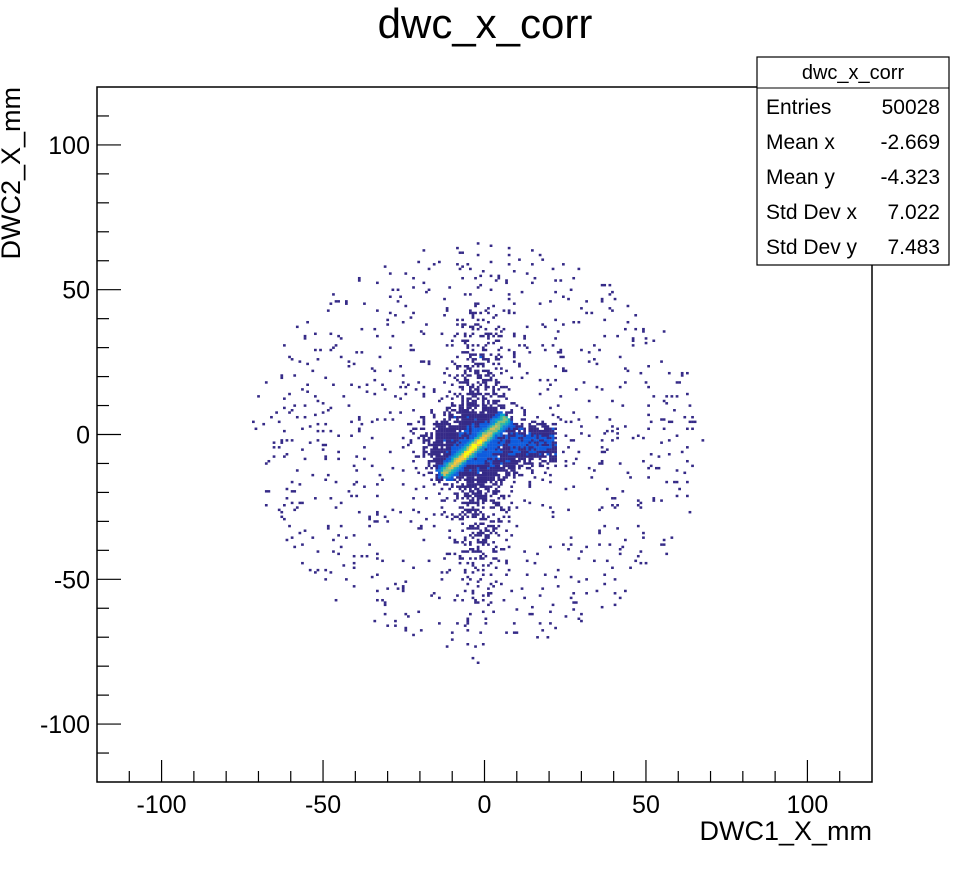  Describe the element at coordinates (485, 805) in the screenshot. I see `x-tick-label: 0` at that location.